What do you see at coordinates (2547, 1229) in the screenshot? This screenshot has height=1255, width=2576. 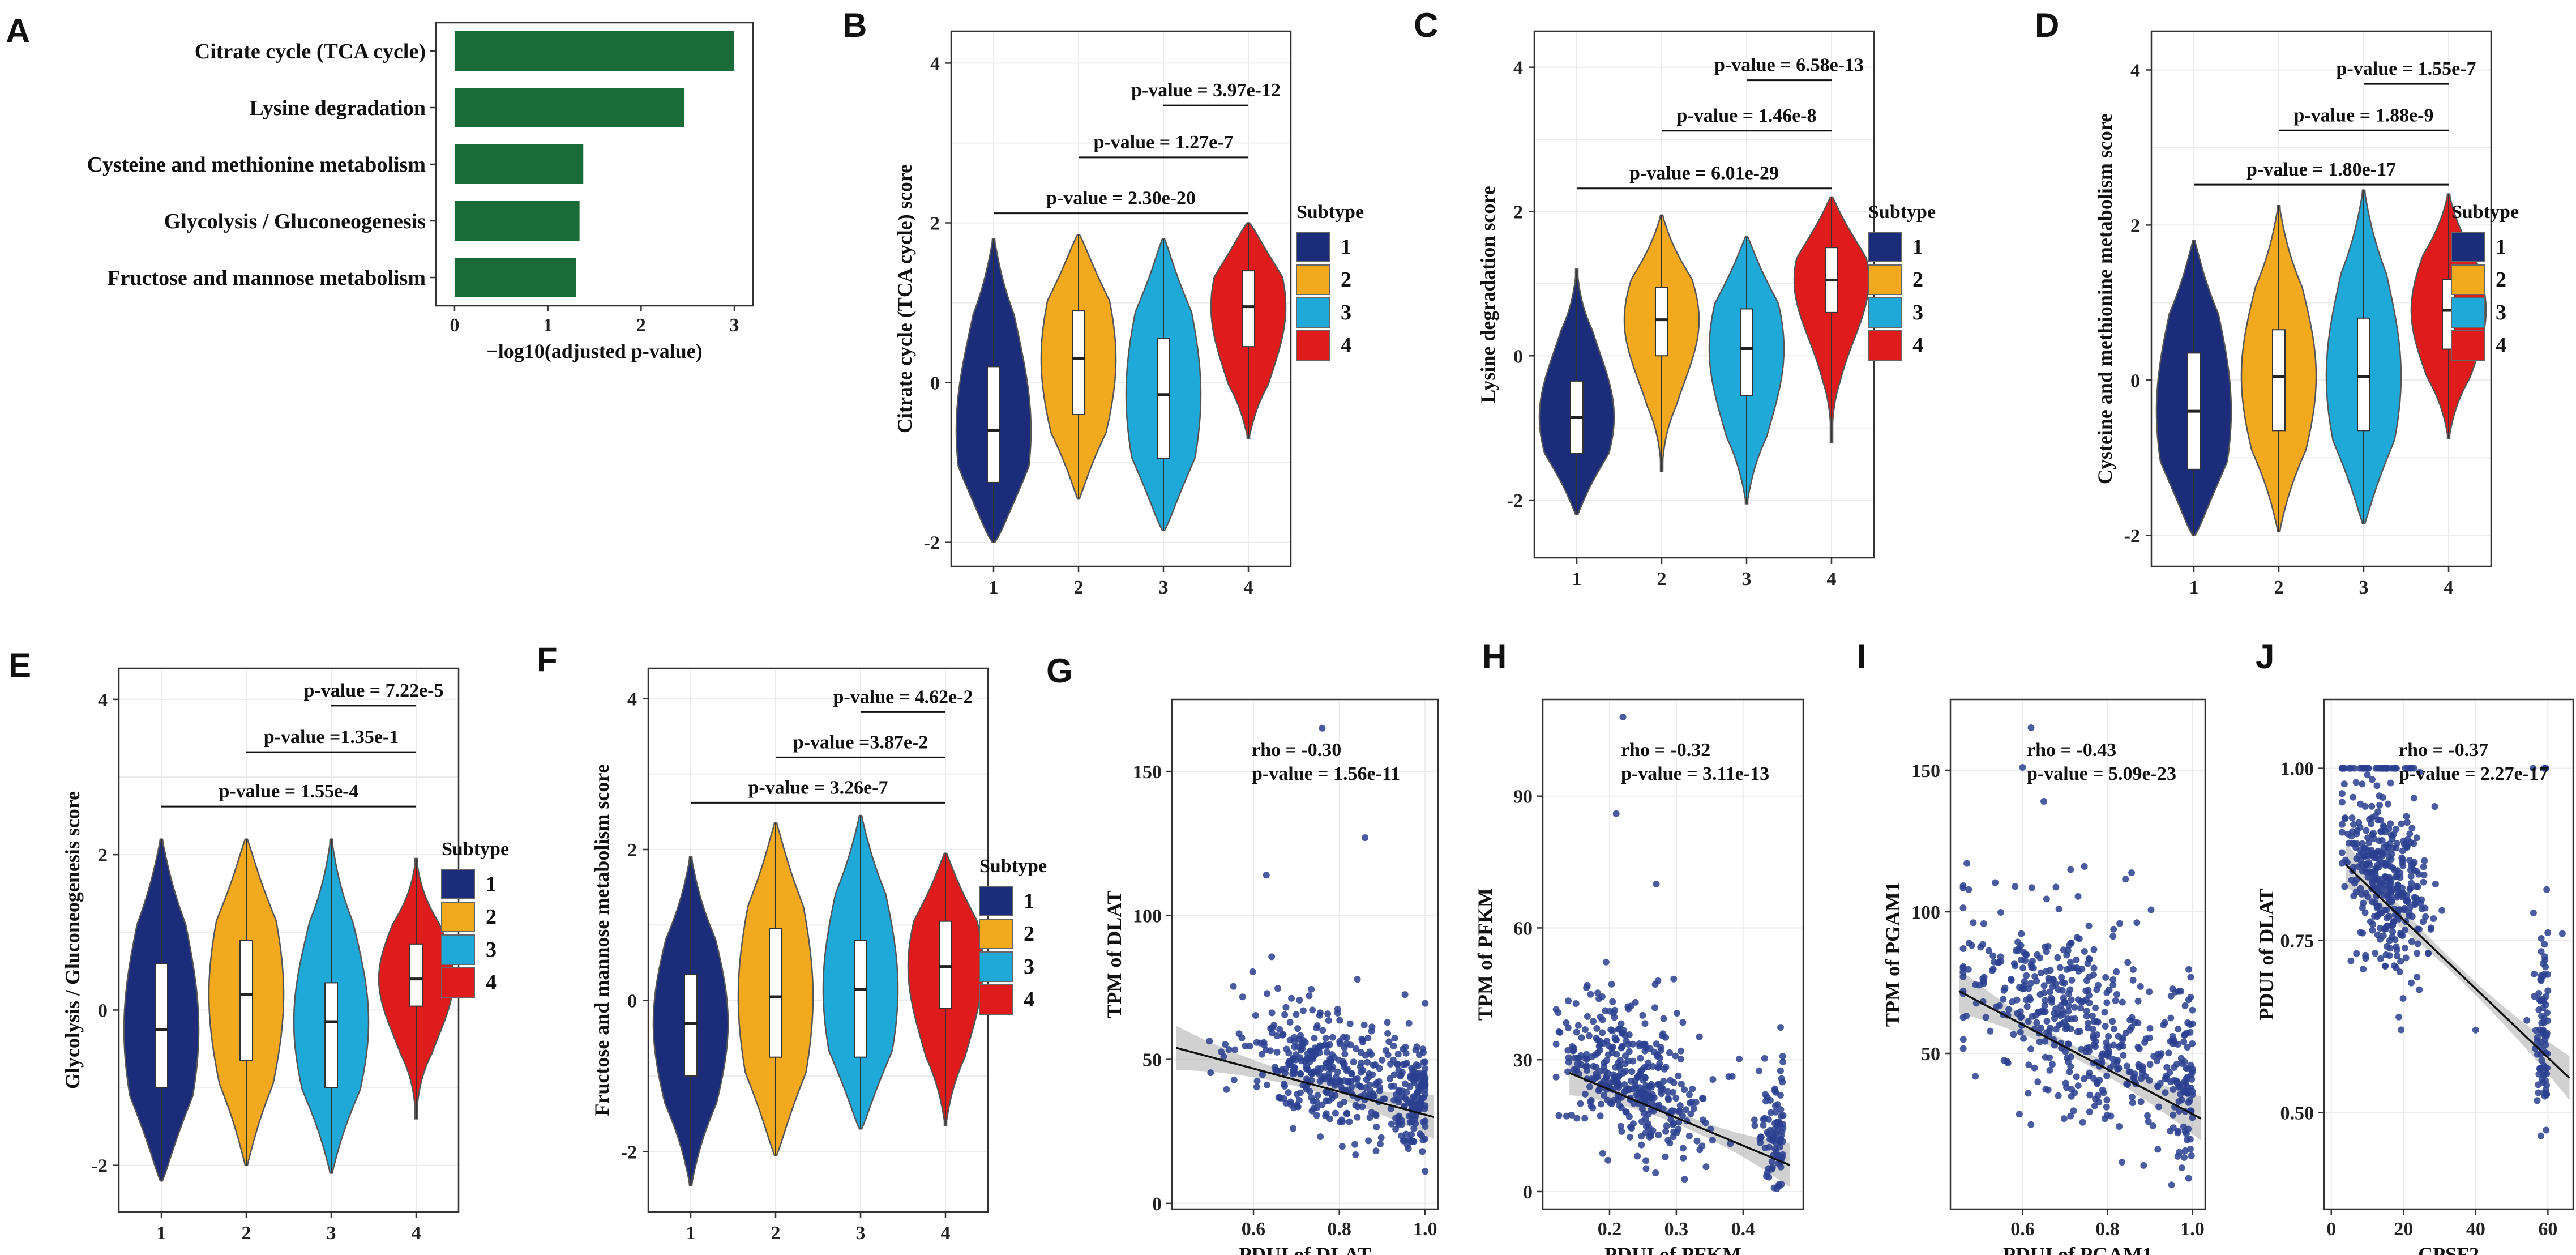 I see `x-tick-label: 60` at bounding box center [2547, 1229].